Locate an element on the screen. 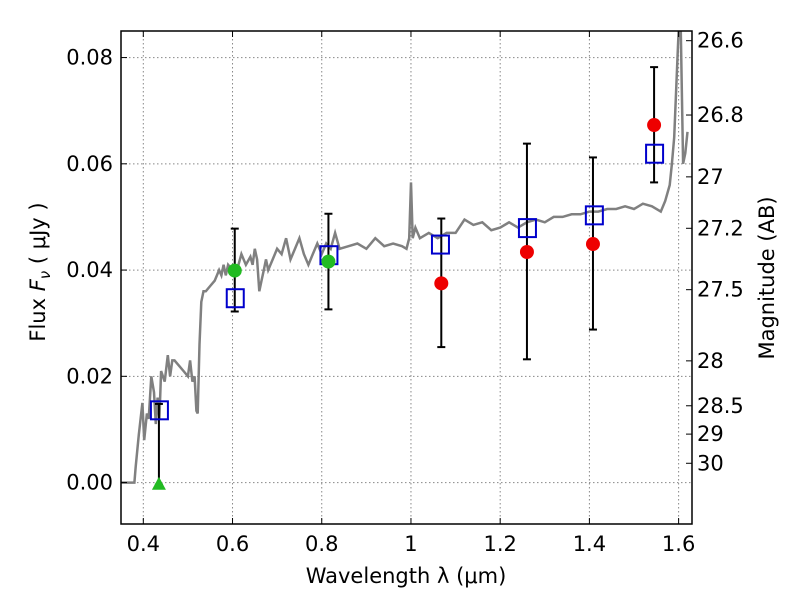 The image size is (800, 600). x-tick-labels: 0.4 0.6 0.8 1 1.2 1.4 1.6 is located at coordinates (411, 544).